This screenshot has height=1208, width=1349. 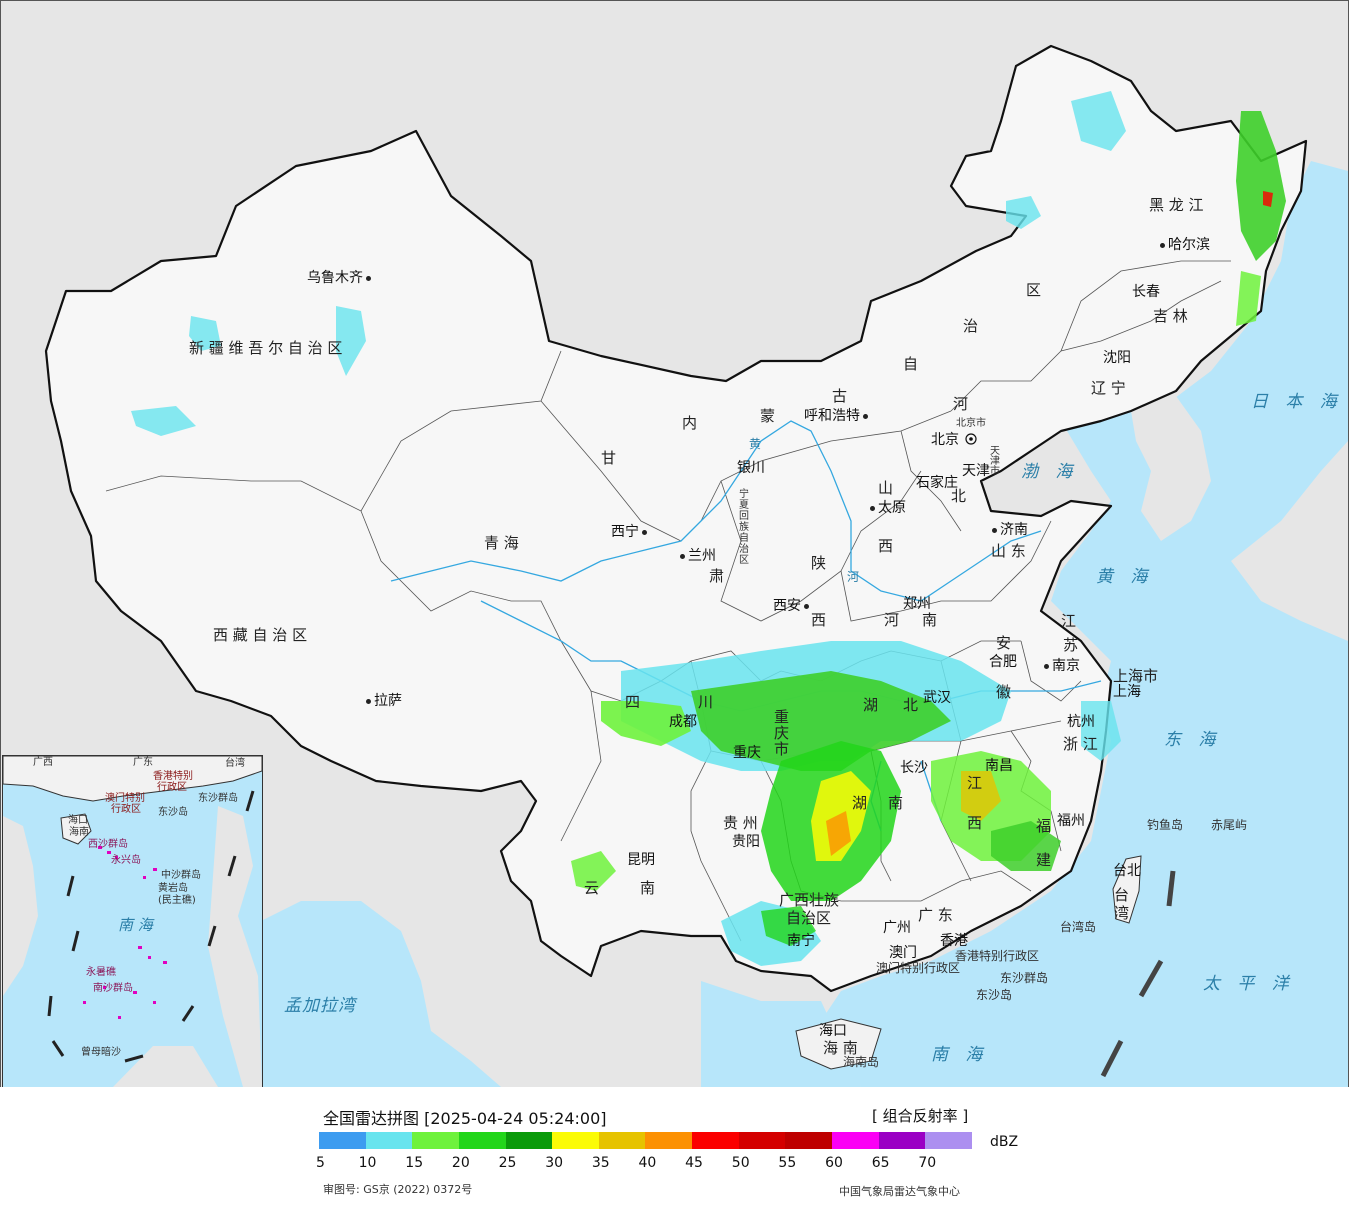 I want to click on label-shanghai-city: 上海市, so click(x=1136, y=676).